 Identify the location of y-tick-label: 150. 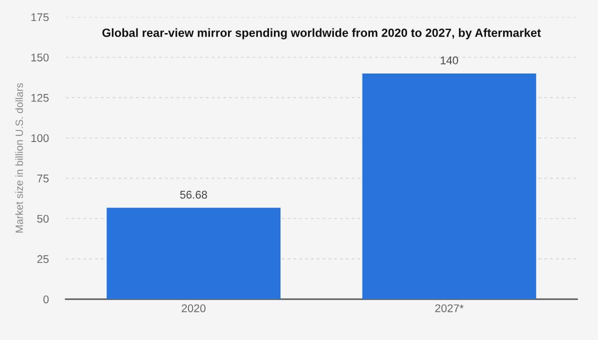
(40, 58).